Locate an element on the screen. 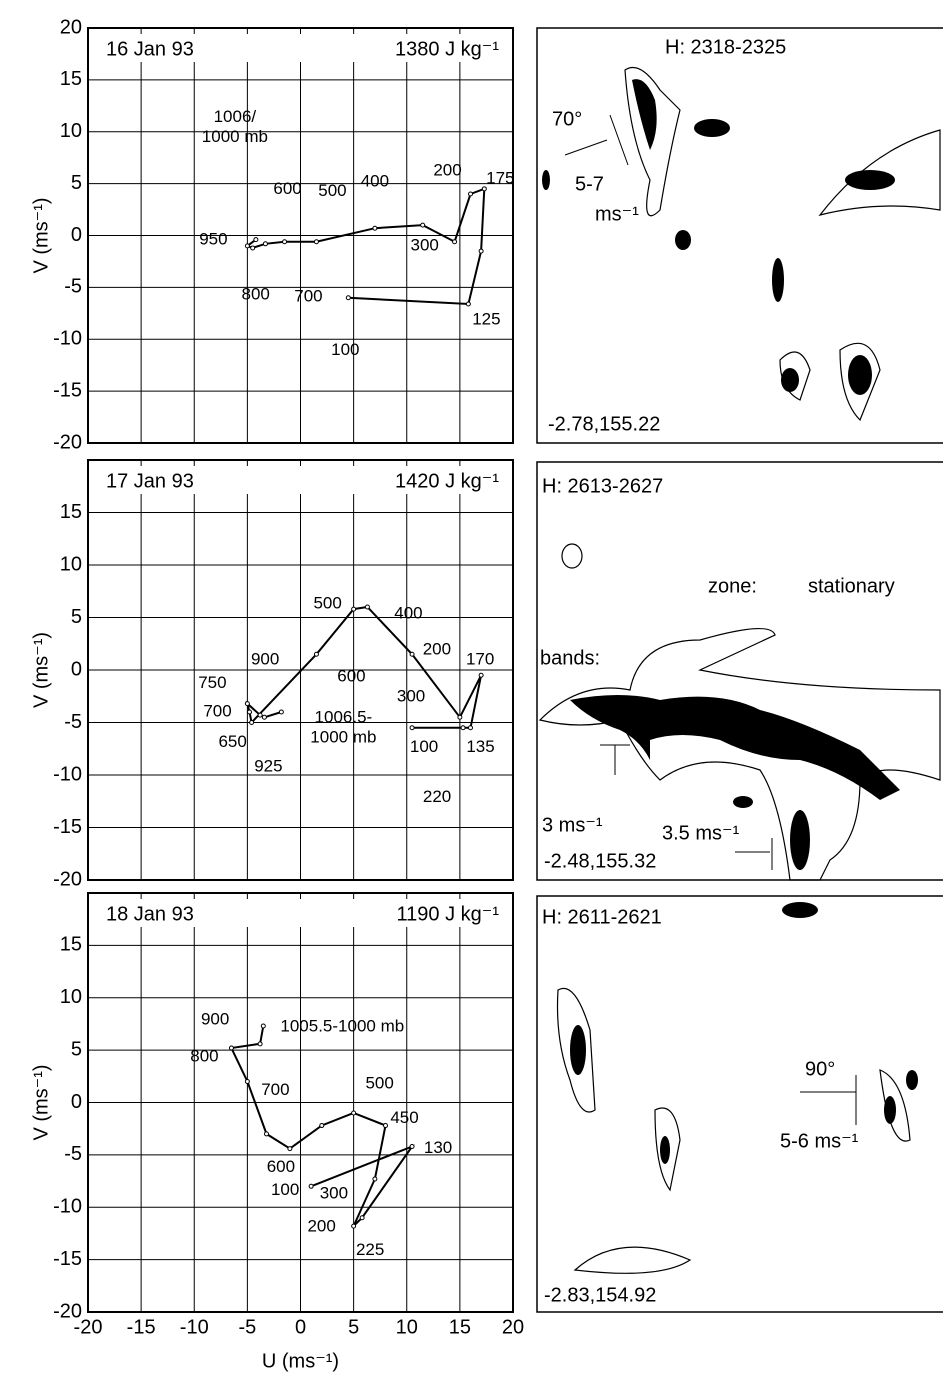 Image resolution: width=943 pixels, height=1383 pixels. y-tick-label: 20 is located at coordinates (71, 27).